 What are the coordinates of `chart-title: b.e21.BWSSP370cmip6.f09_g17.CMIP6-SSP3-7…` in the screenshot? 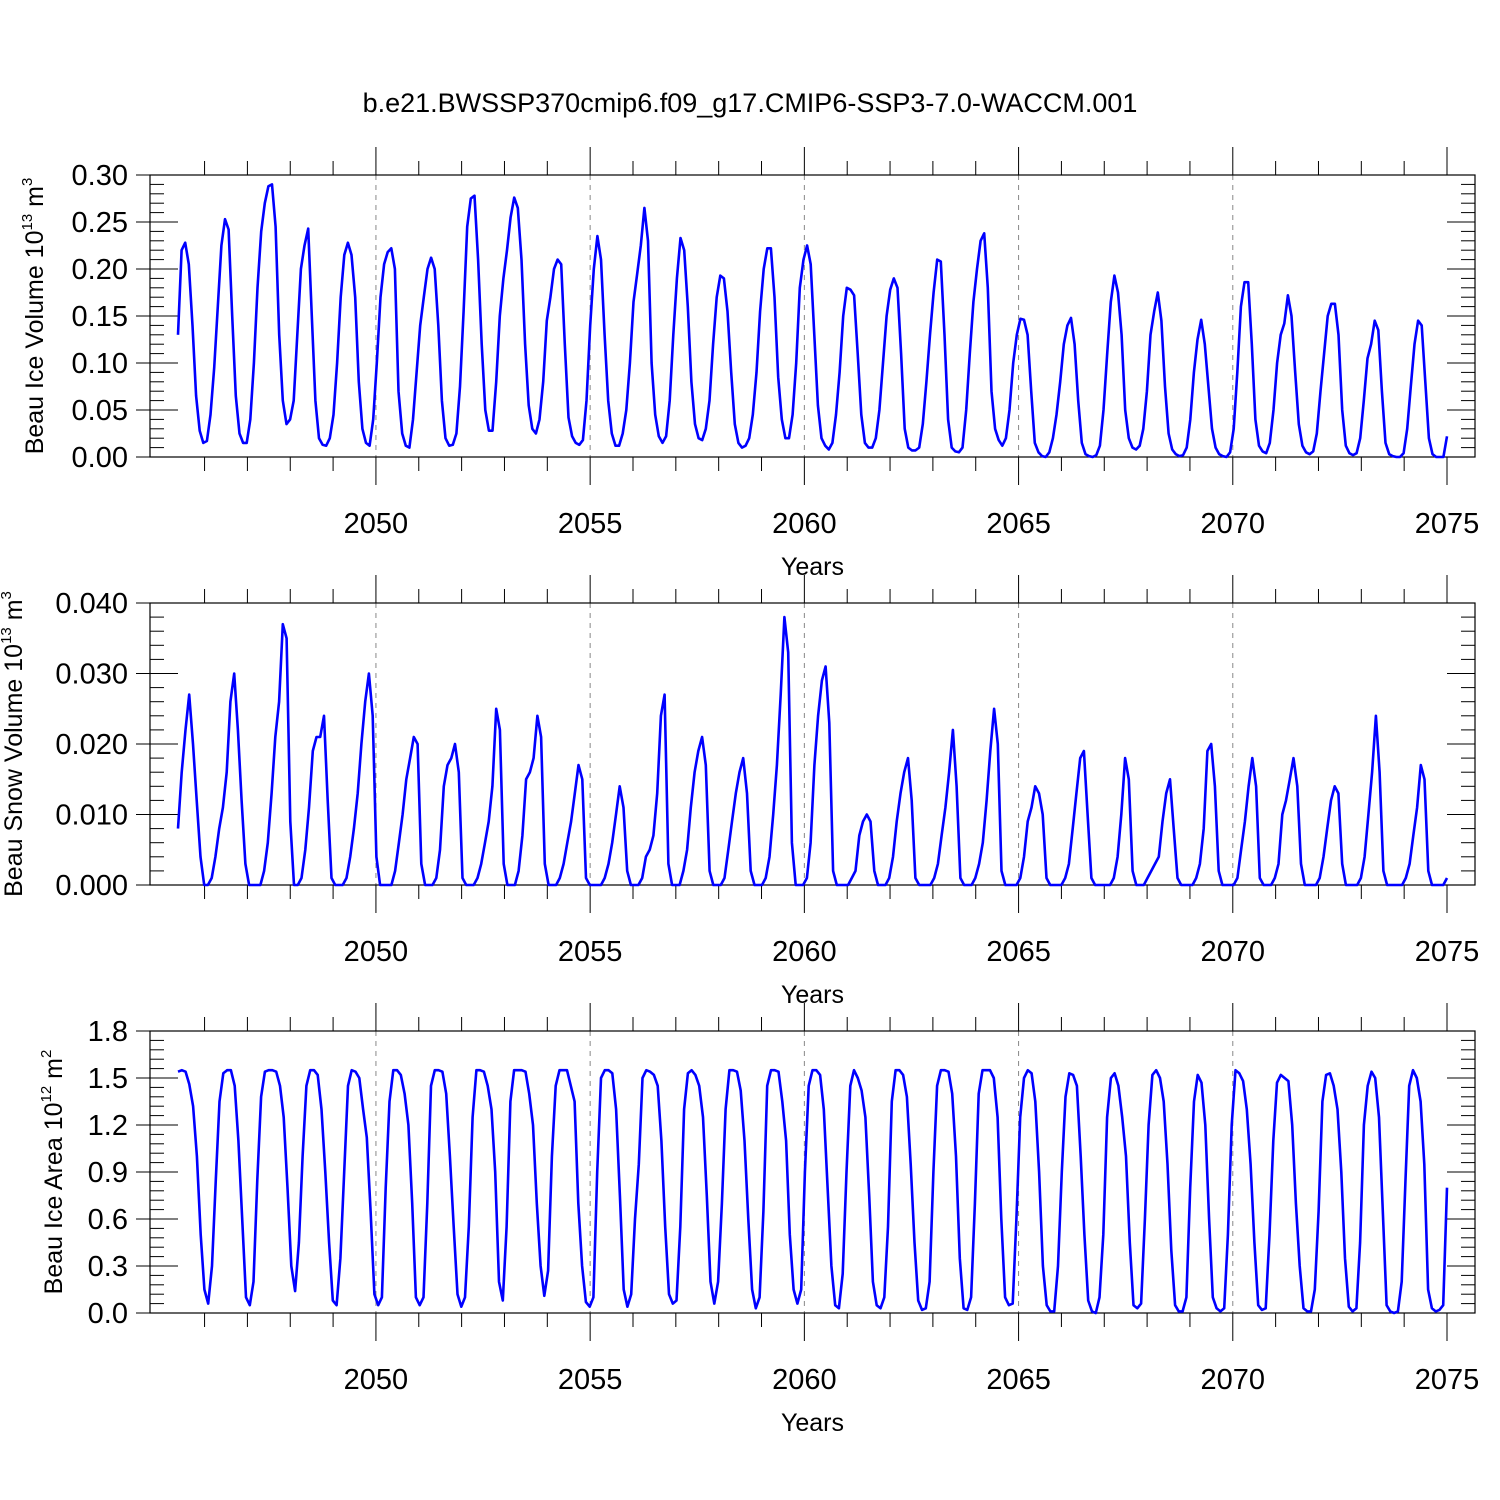 It's located at (750, 103).